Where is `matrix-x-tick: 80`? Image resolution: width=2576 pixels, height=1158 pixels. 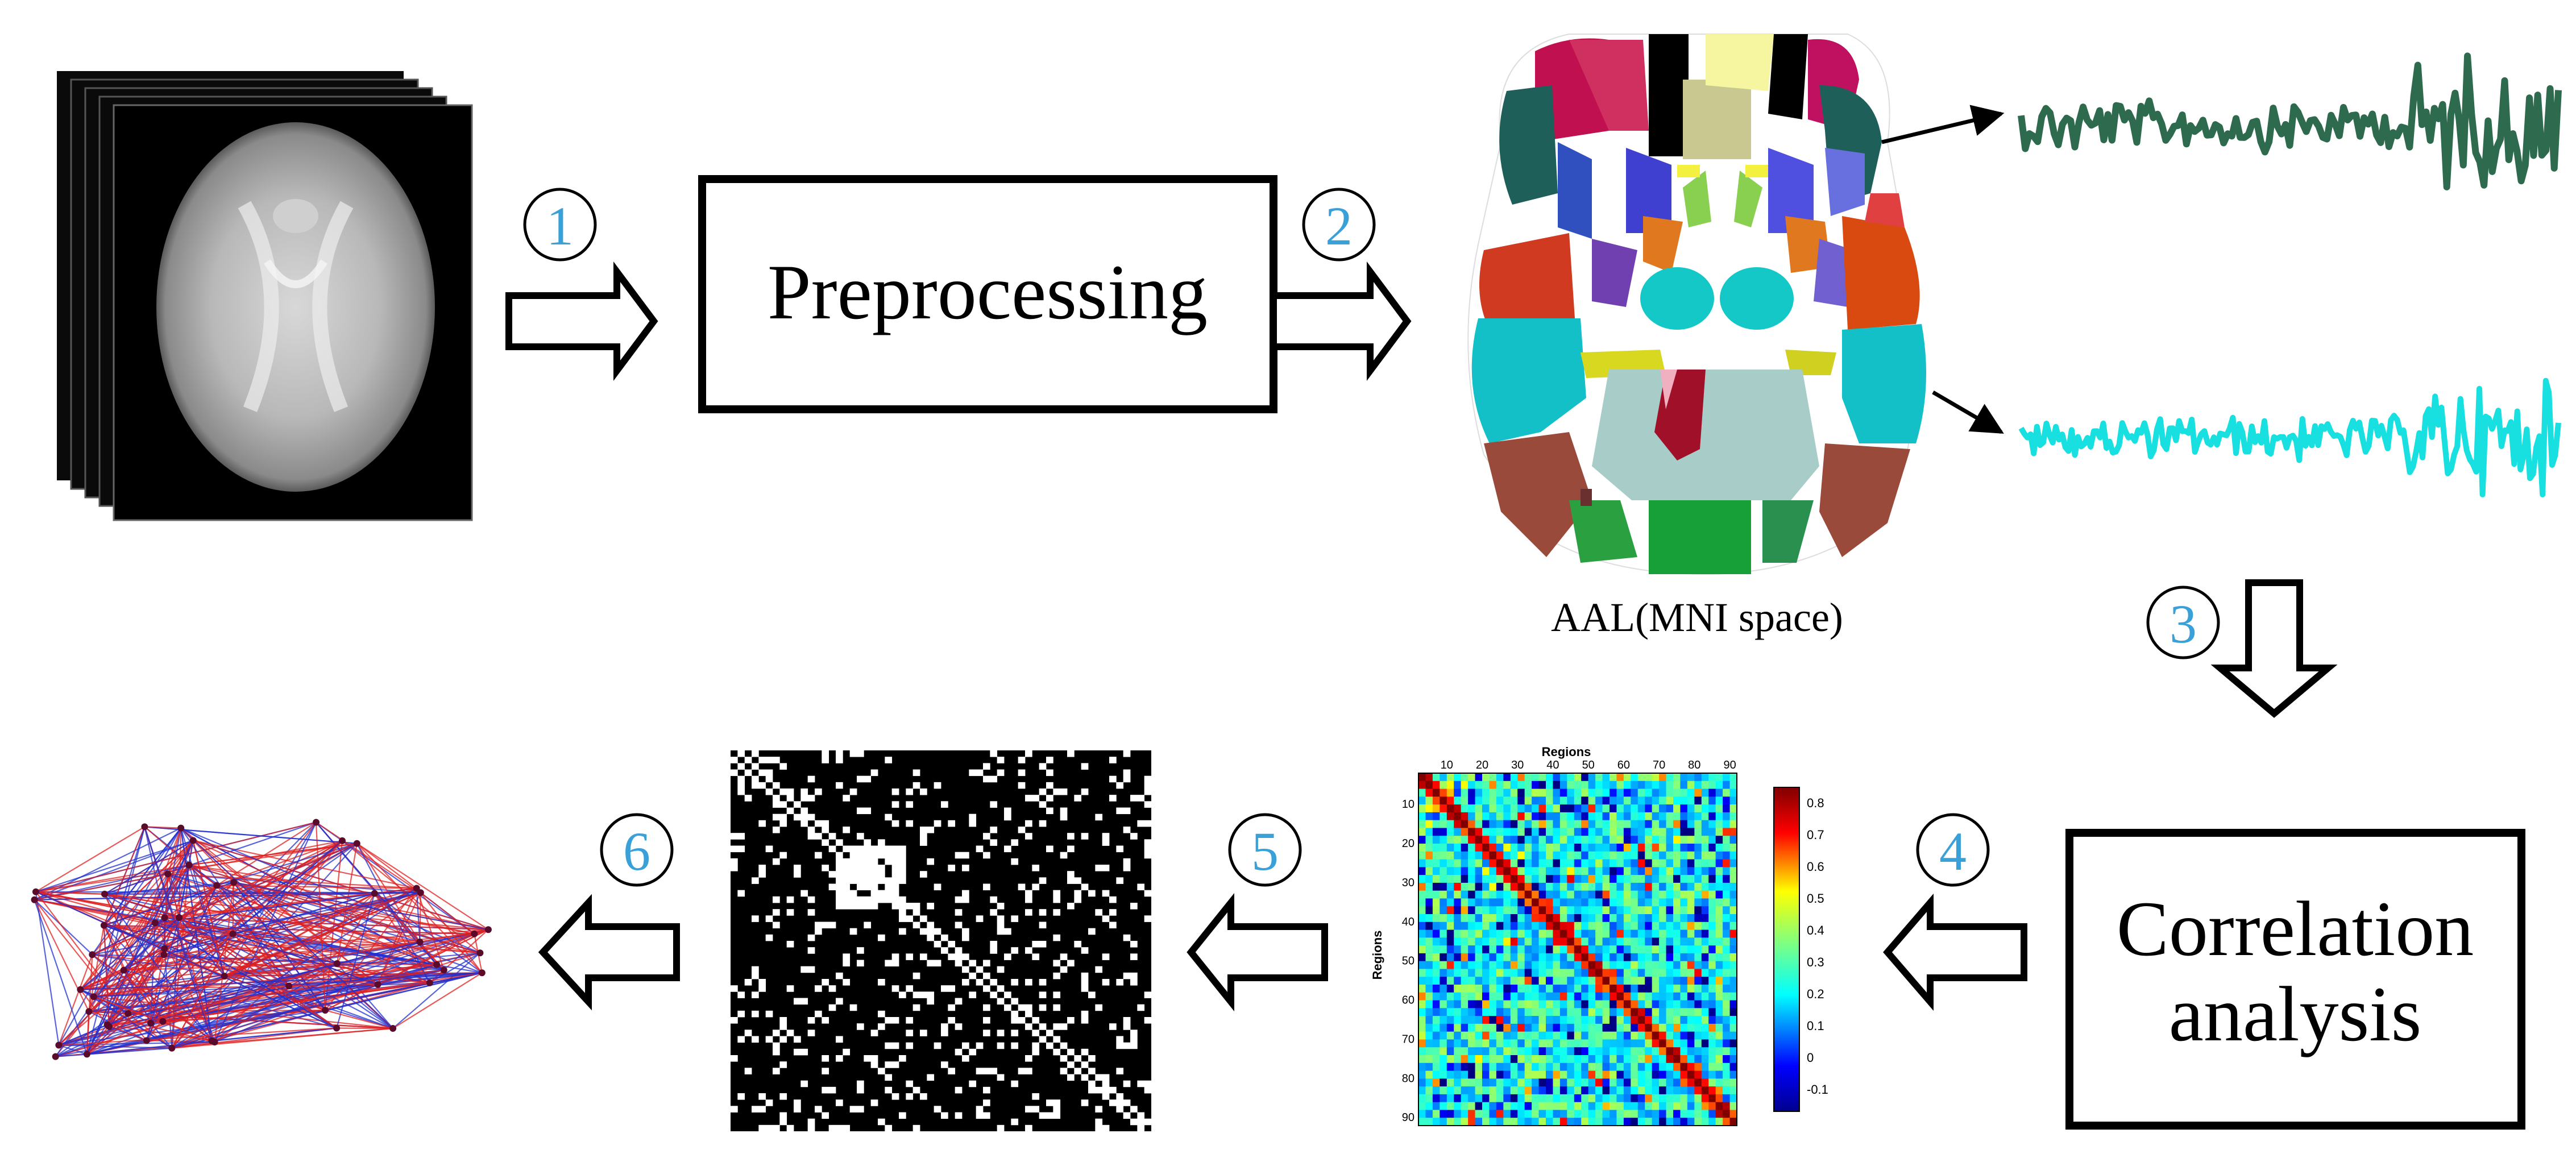
matrix-x-tick: 80 is located at coordinates (1694, 765).